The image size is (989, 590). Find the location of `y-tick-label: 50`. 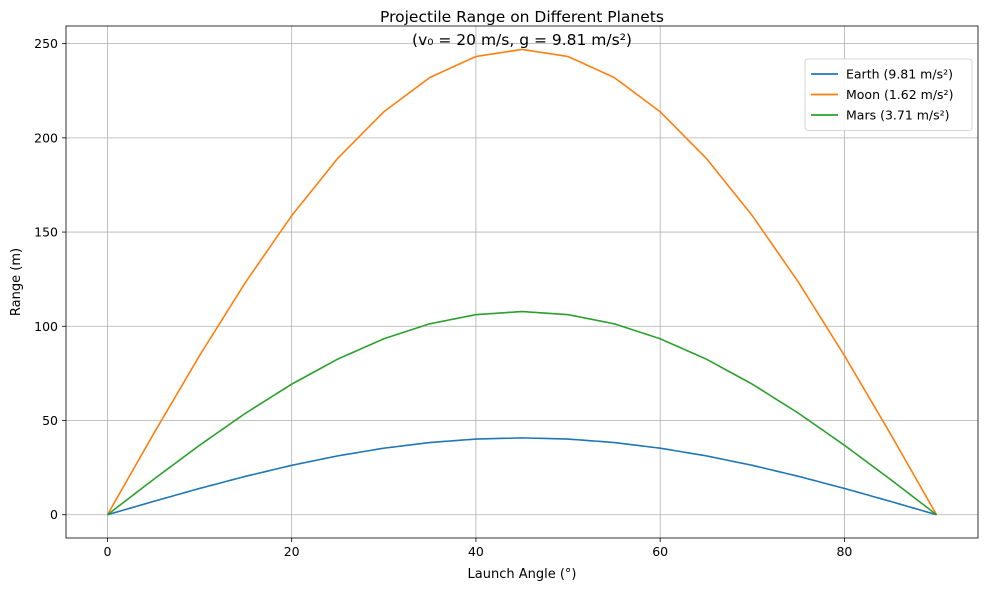

y-tick-label: 50 is located at coordinates (50, 420).